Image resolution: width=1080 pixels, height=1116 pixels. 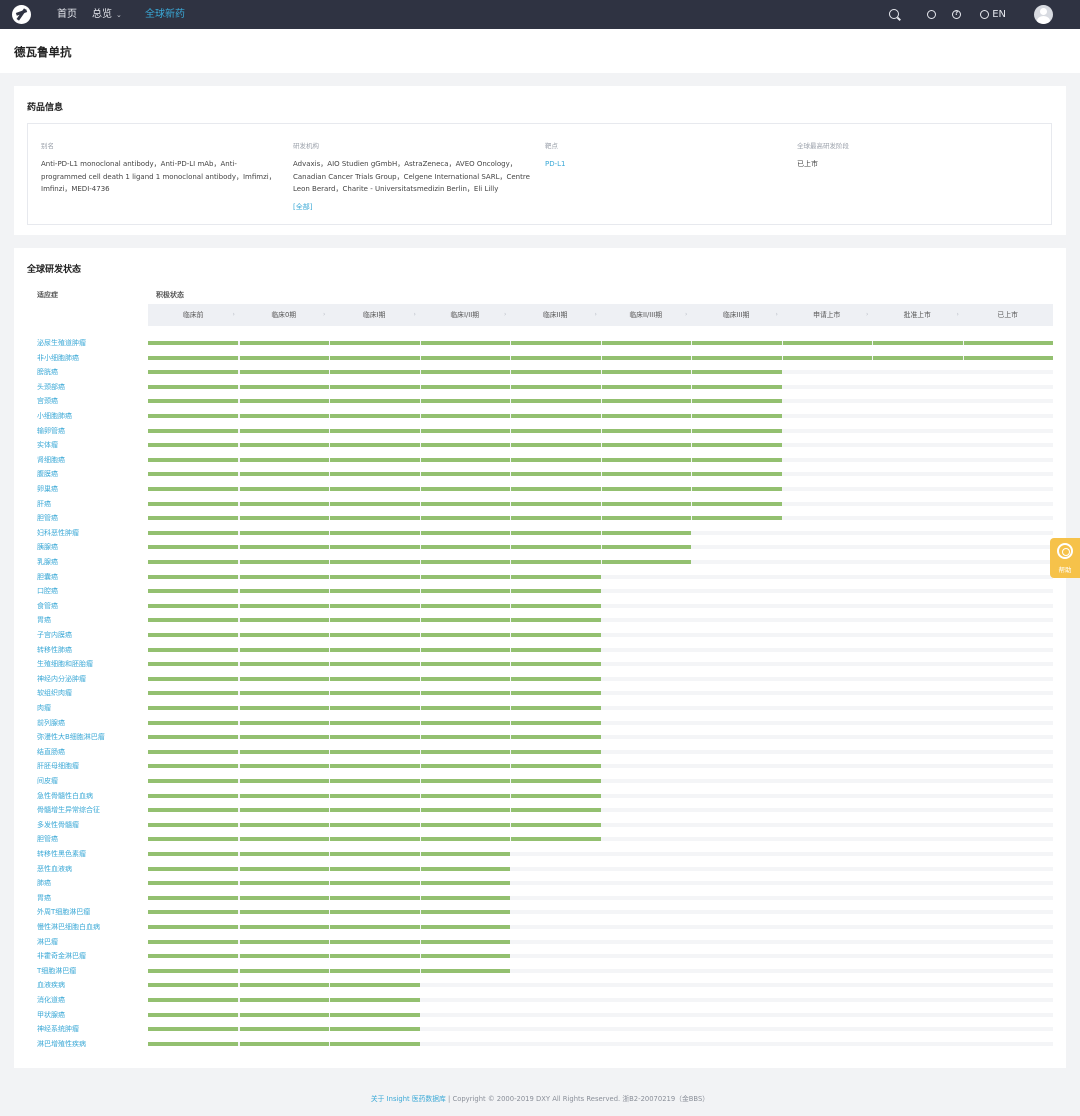 What do you see at coordinates (1043, 14) in the screenshot?
I see `avatar` at bounding box center [1043, 14].